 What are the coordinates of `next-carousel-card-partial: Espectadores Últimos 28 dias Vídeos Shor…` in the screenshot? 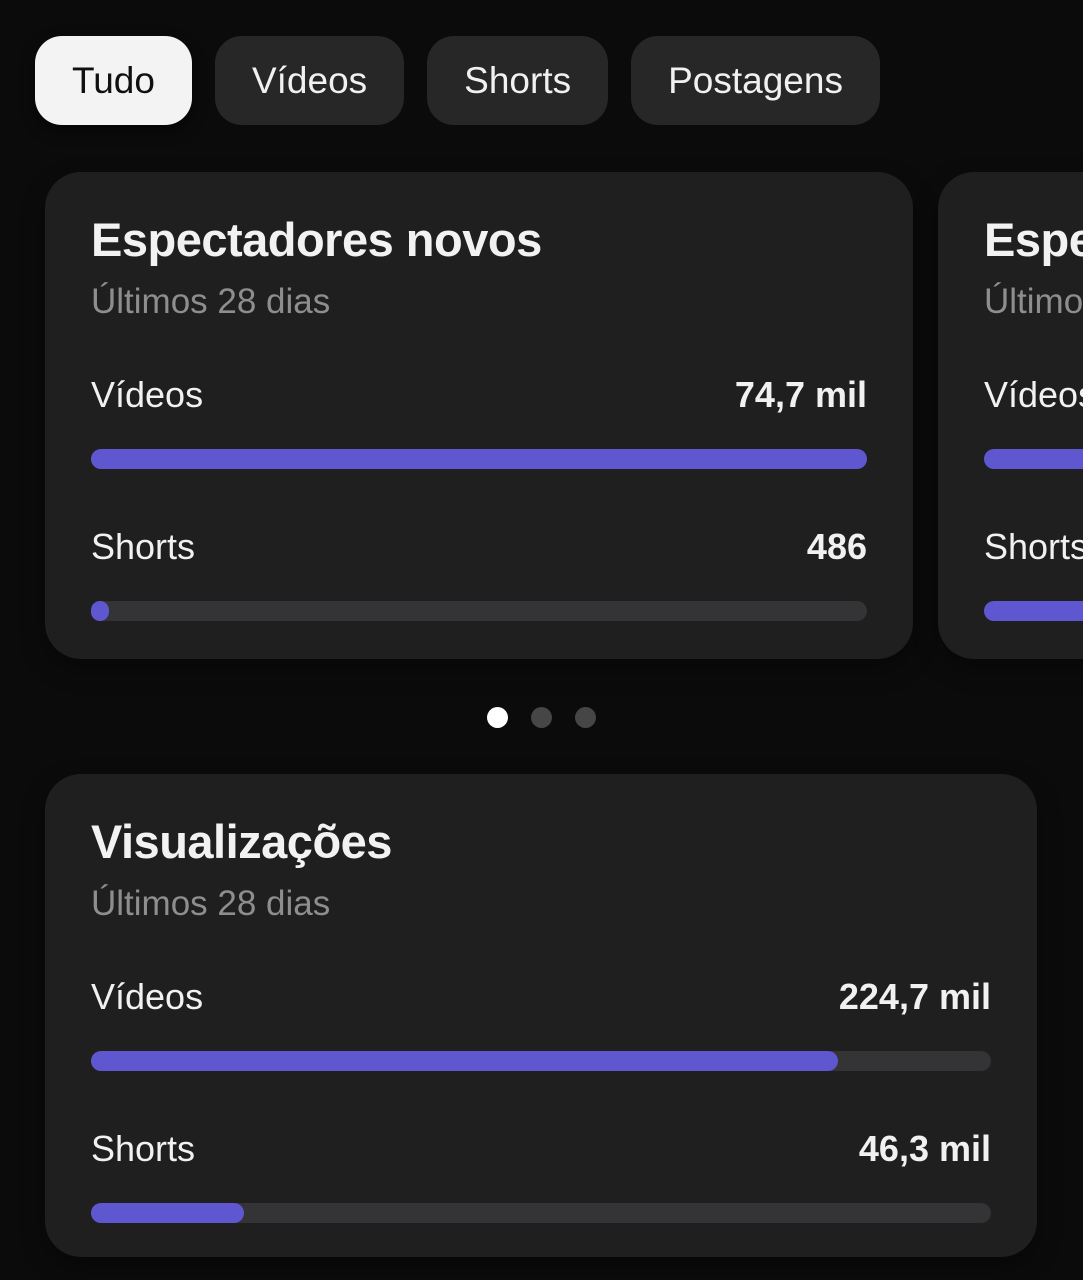 It's located at (1010, 415).